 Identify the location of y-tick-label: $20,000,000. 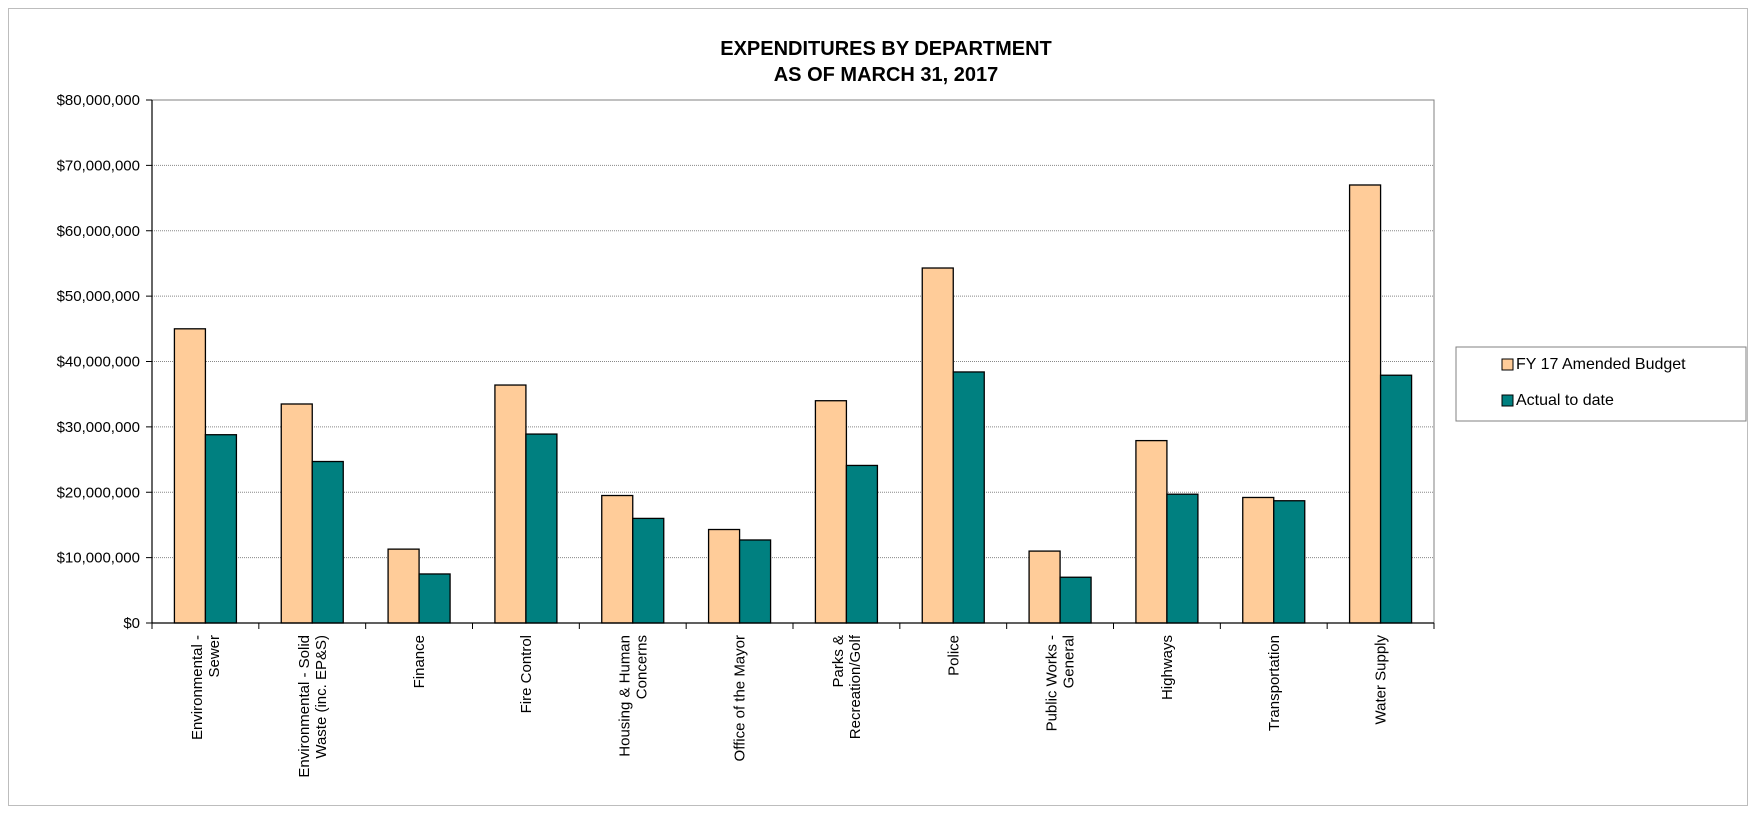
(98, 492).